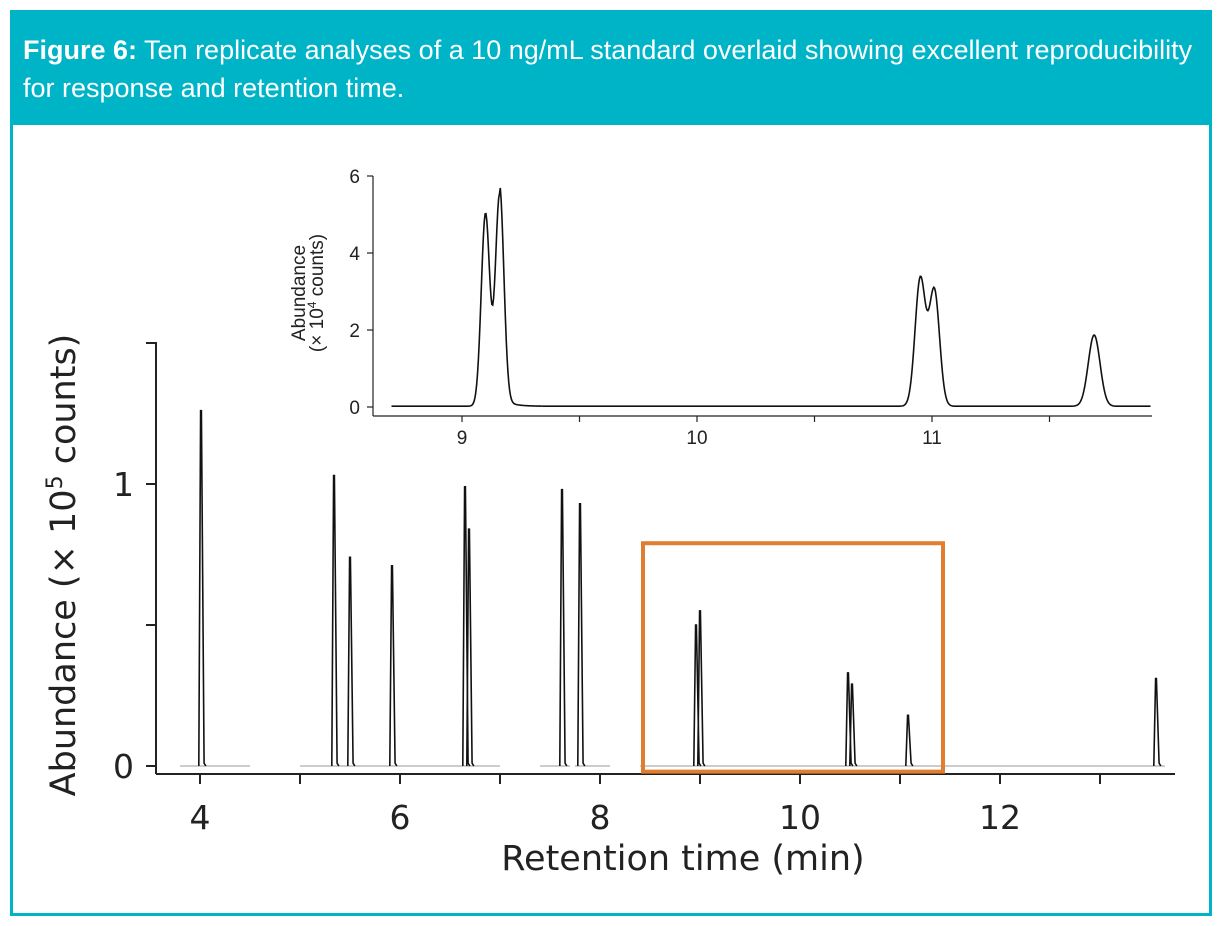 Image resolution: width=1222 pixels, height=926 pixels. Describe the element at coordinates (123, 766) in the screenshot. I see `main-y-tick-label: 0` at that location.